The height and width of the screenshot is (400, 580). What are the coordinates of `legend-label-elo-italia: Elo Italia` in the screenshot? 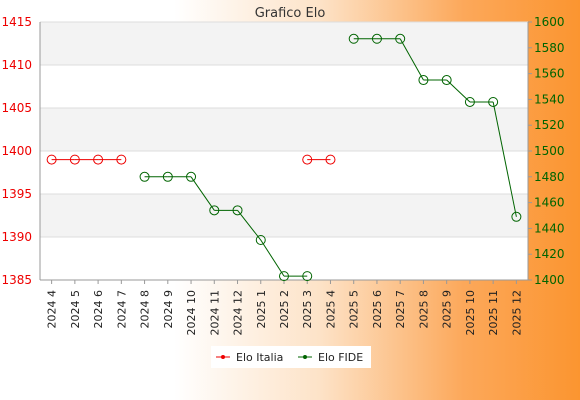 It's located at (259, 357).